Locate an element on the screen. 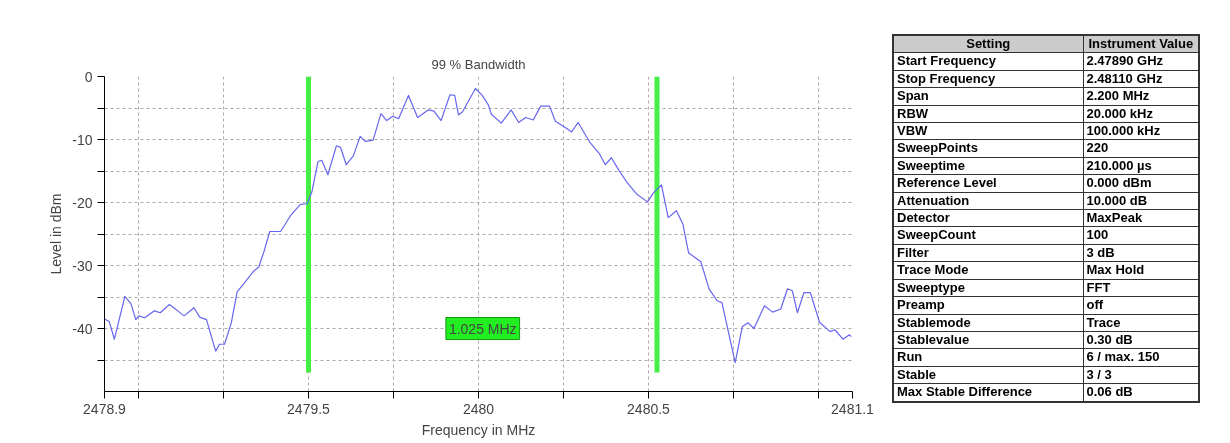 This screenshot has width=1230, height=443. text: Max Stable Difference is located at coordinates (988, 392).